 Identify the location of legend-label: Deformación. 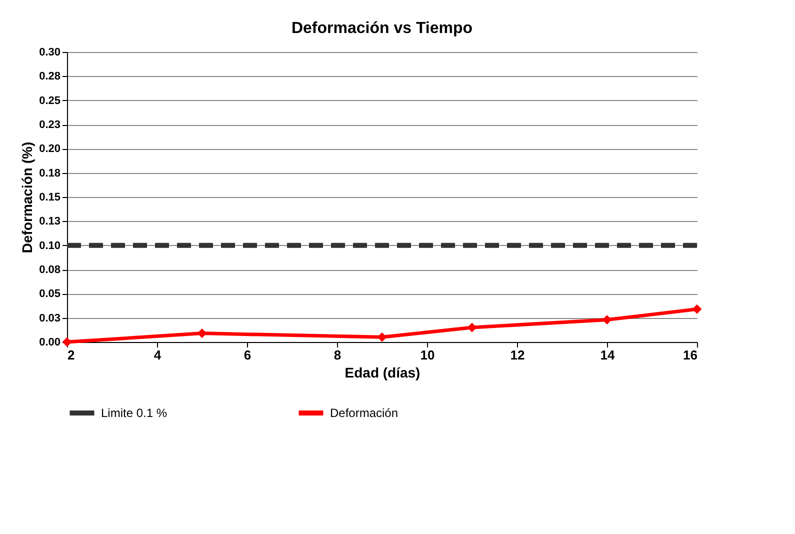
(364, 413).